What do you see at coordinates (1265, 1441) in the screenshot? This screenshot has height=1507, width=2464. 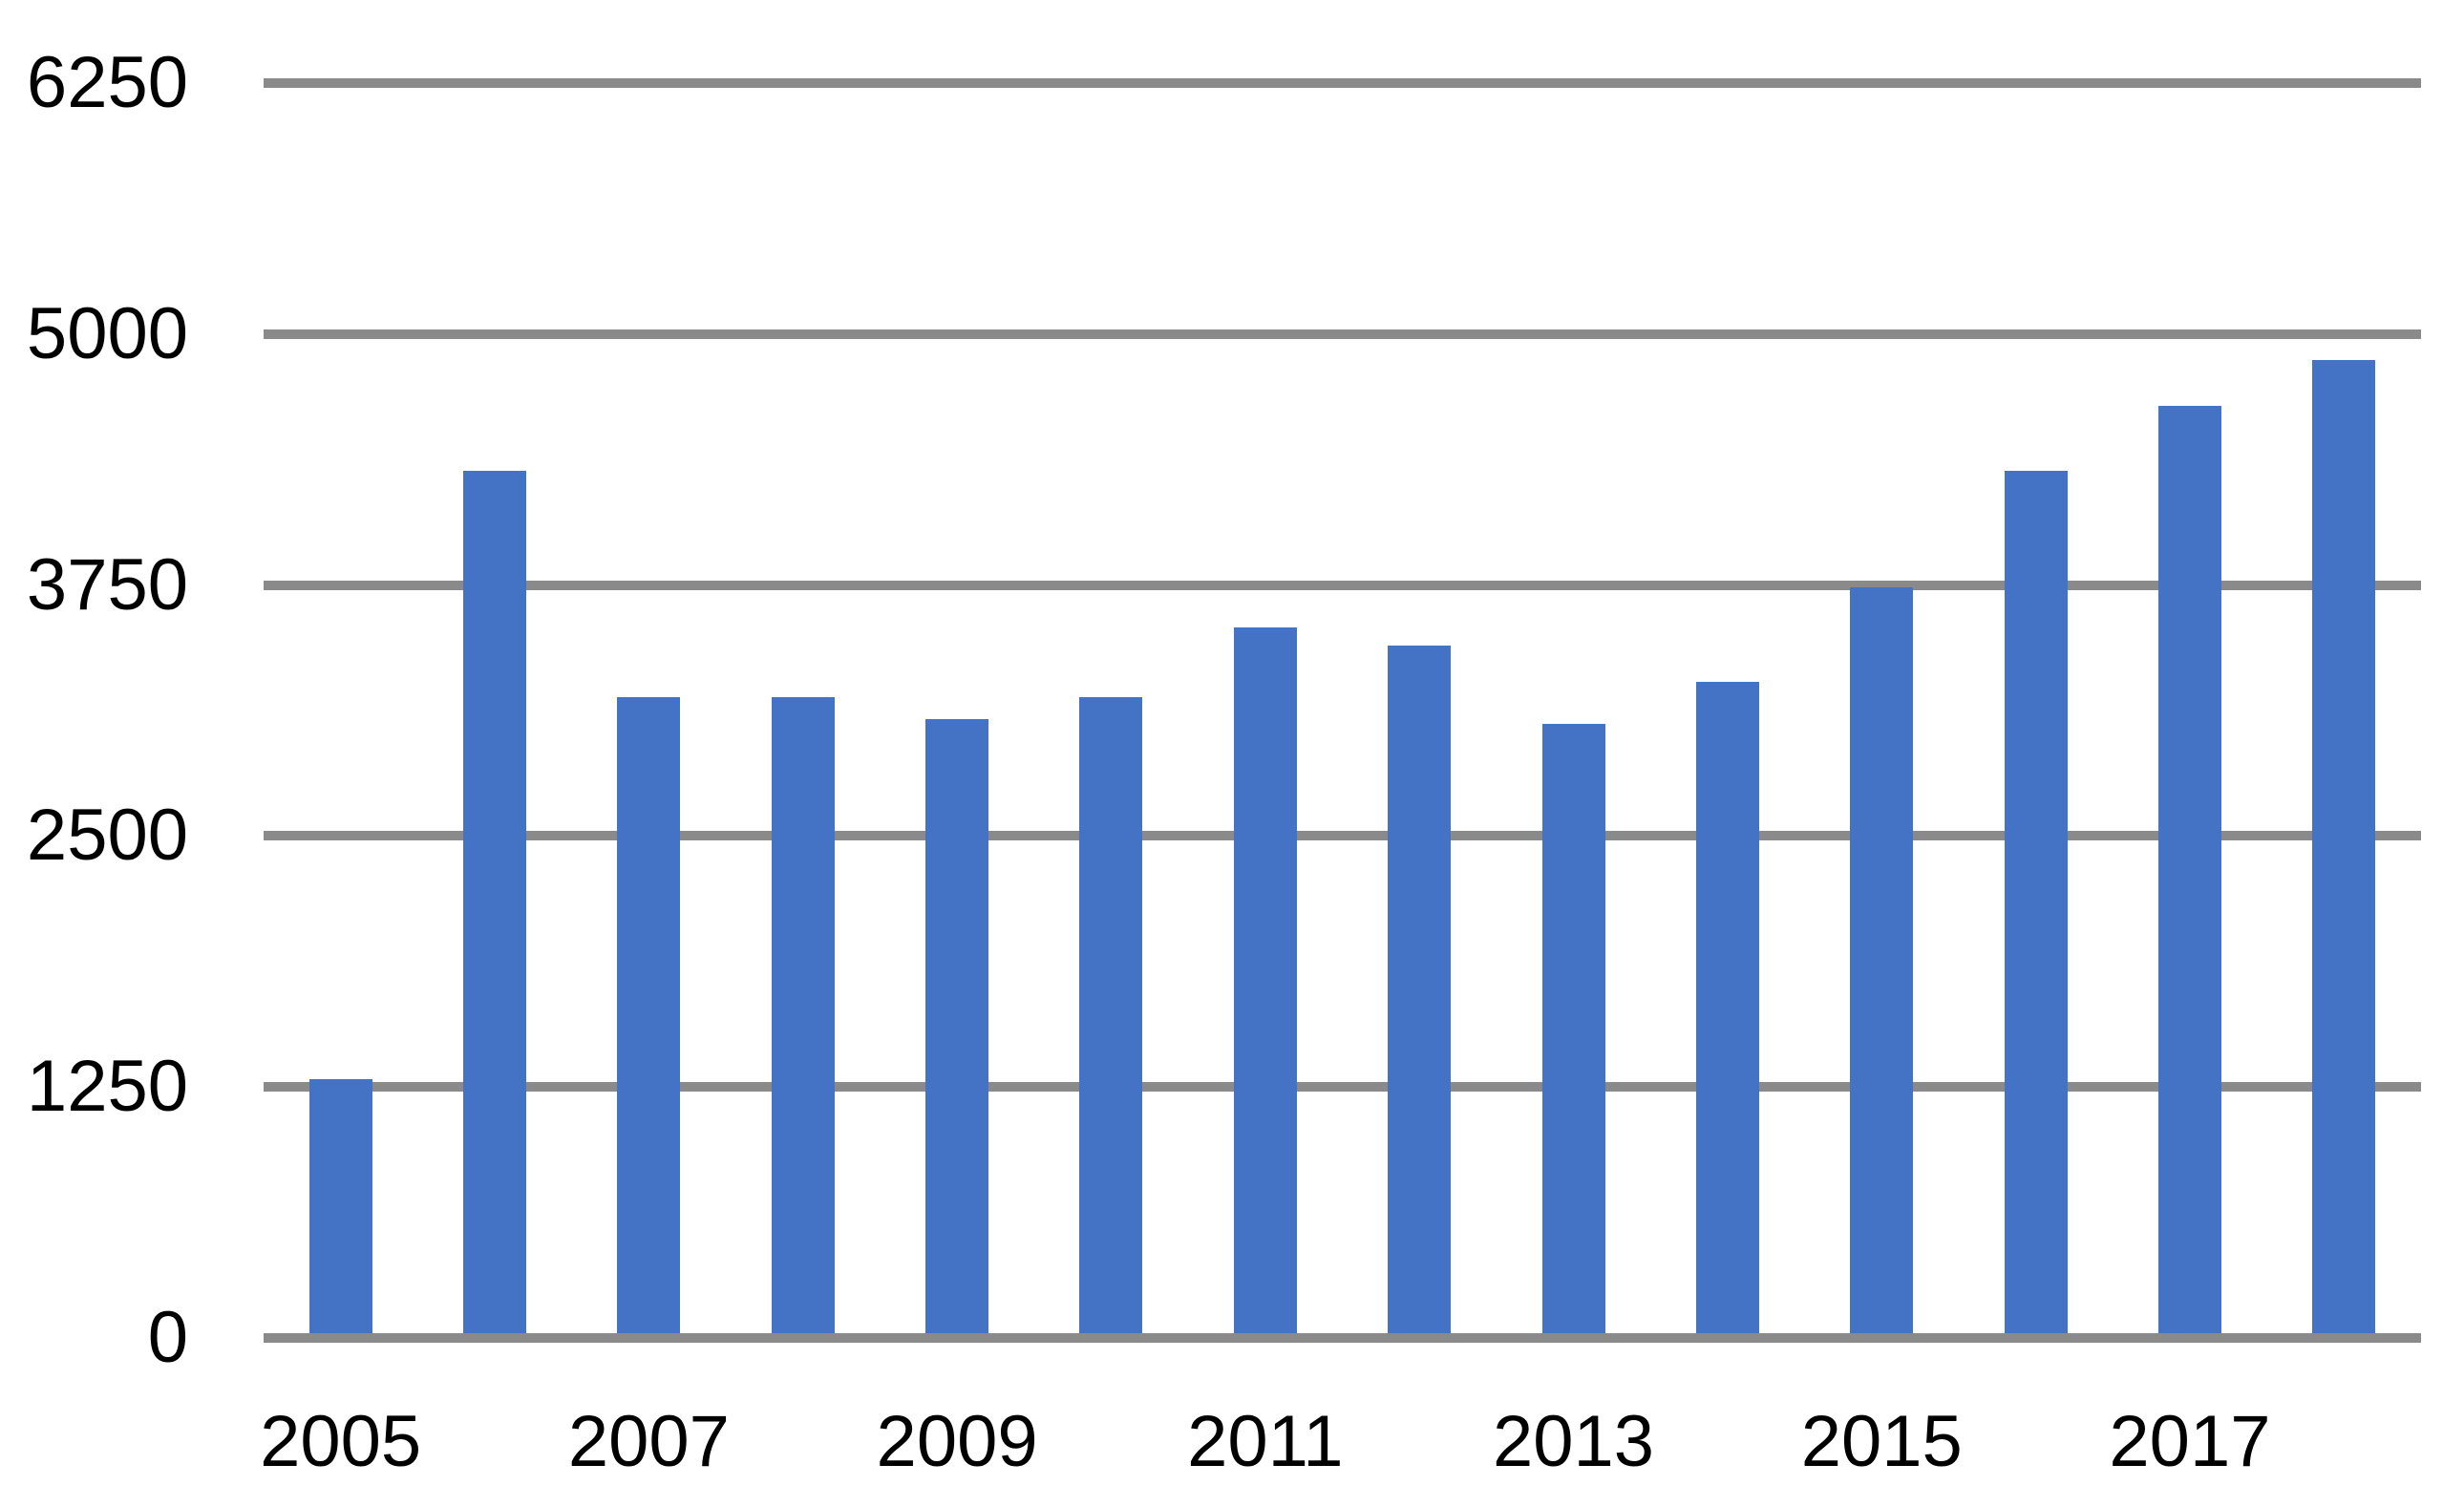 I see `x-tick-label-2011: 2011` at bounding box center [1265, 1441].